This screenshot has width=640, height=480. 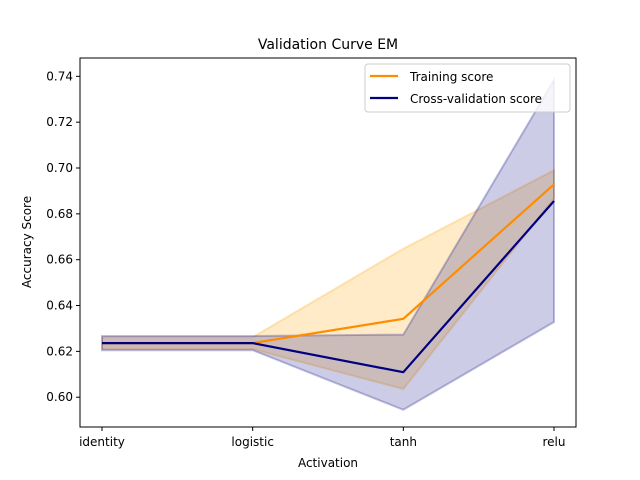 I want to click on chart-title: Validation Curve EM, so click(x=328, y=45).